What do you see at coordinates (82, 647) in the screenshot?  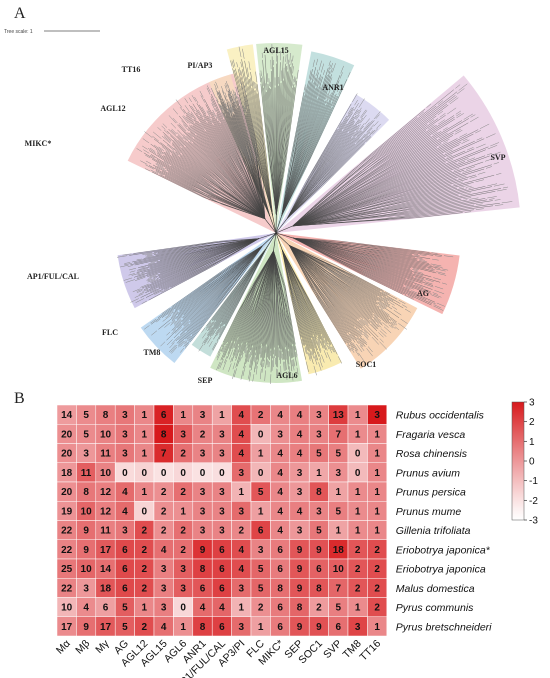 I see `heatmap-column-label: Mβ` at bounding box center [82, 647].